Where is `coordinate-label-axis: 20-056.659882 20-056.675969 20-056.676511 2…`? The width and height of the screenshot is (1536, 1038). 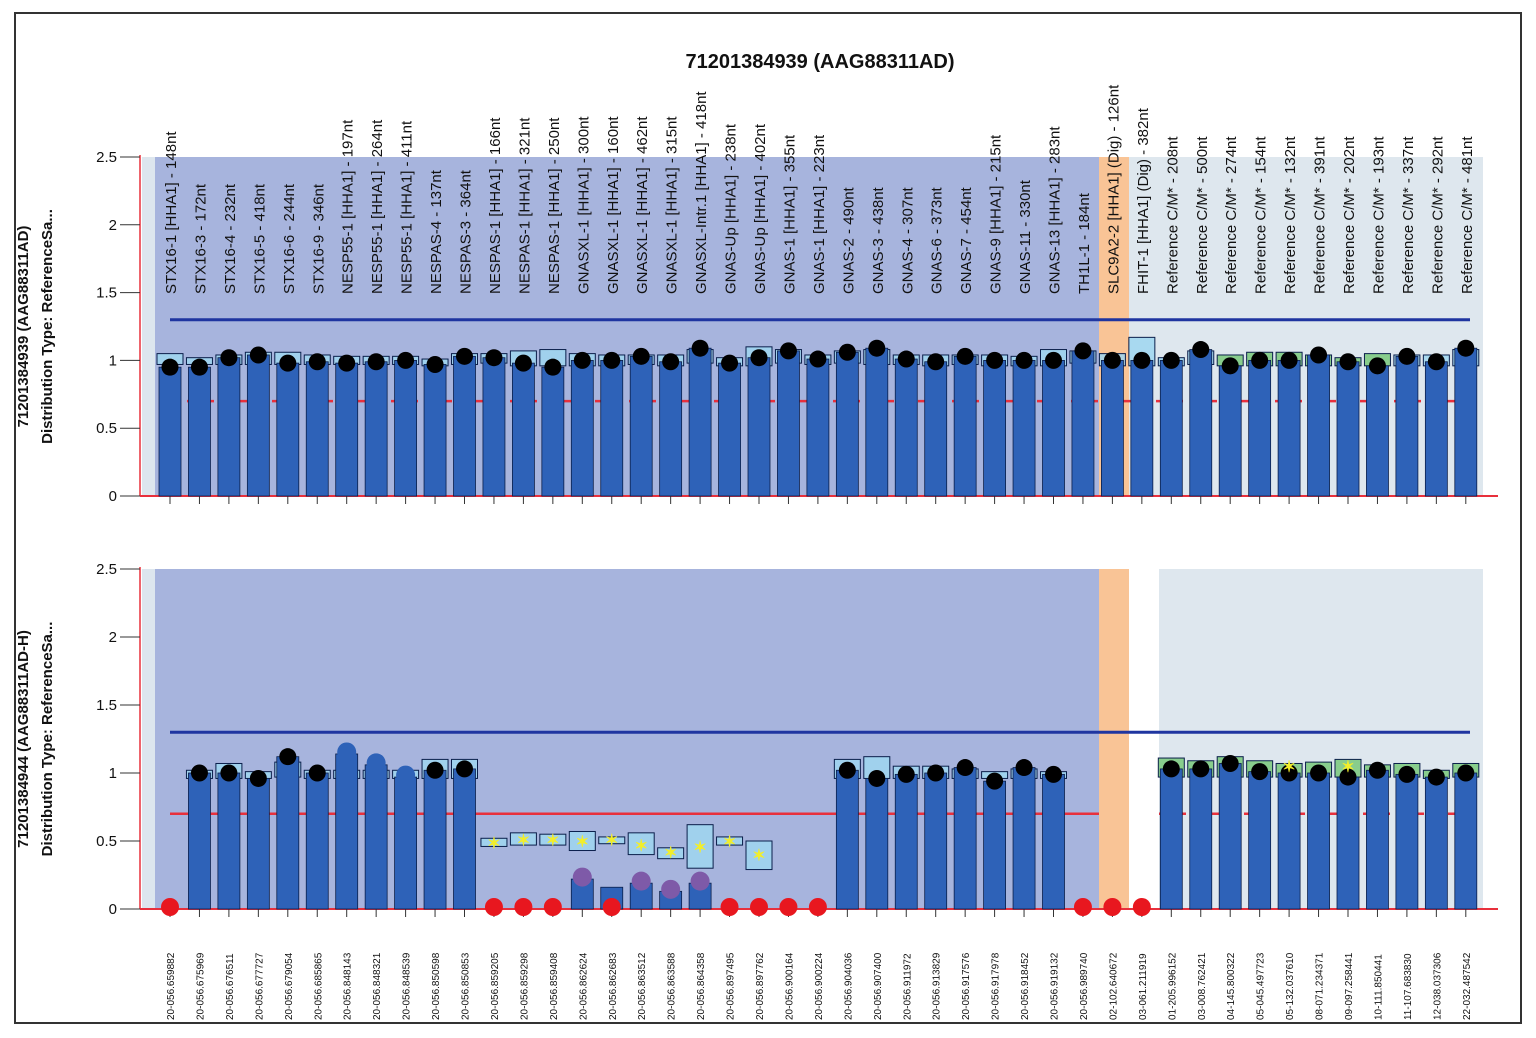 coordinate-label-axis: 20-056.659882 20-056.675969 20-056.676511 2… is located at coordinates (819, 986).